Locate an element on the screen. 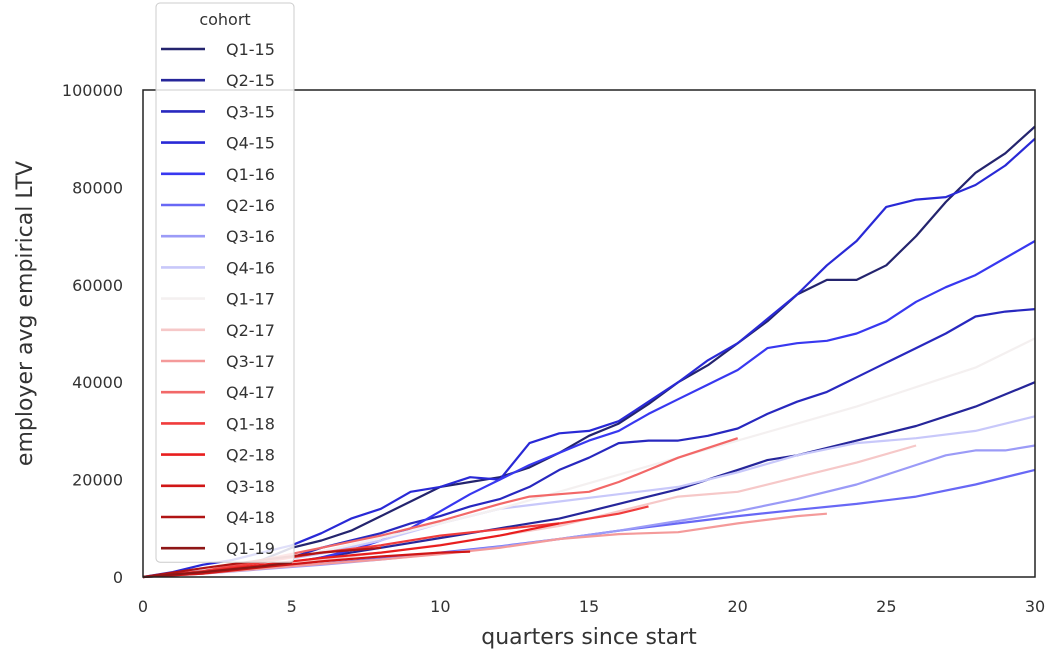 The width and height of the screenshot is (1058, 661). legend-label: Q2-18 is located at coordinates (250, 455).